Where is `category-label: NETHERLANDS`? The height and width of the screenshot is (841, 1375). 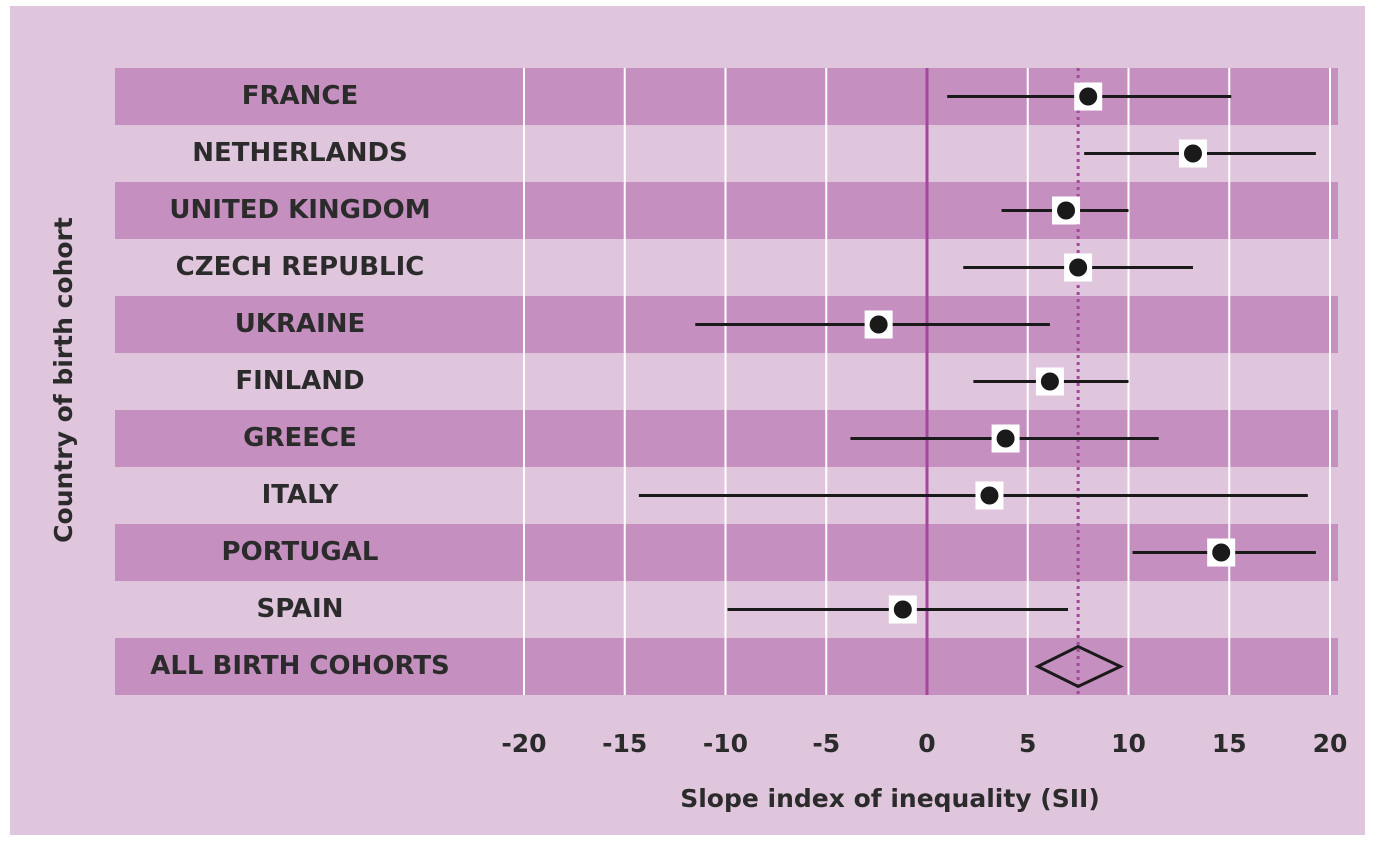 category-label: NETHERLANDS is located at coordinates (300, 153).